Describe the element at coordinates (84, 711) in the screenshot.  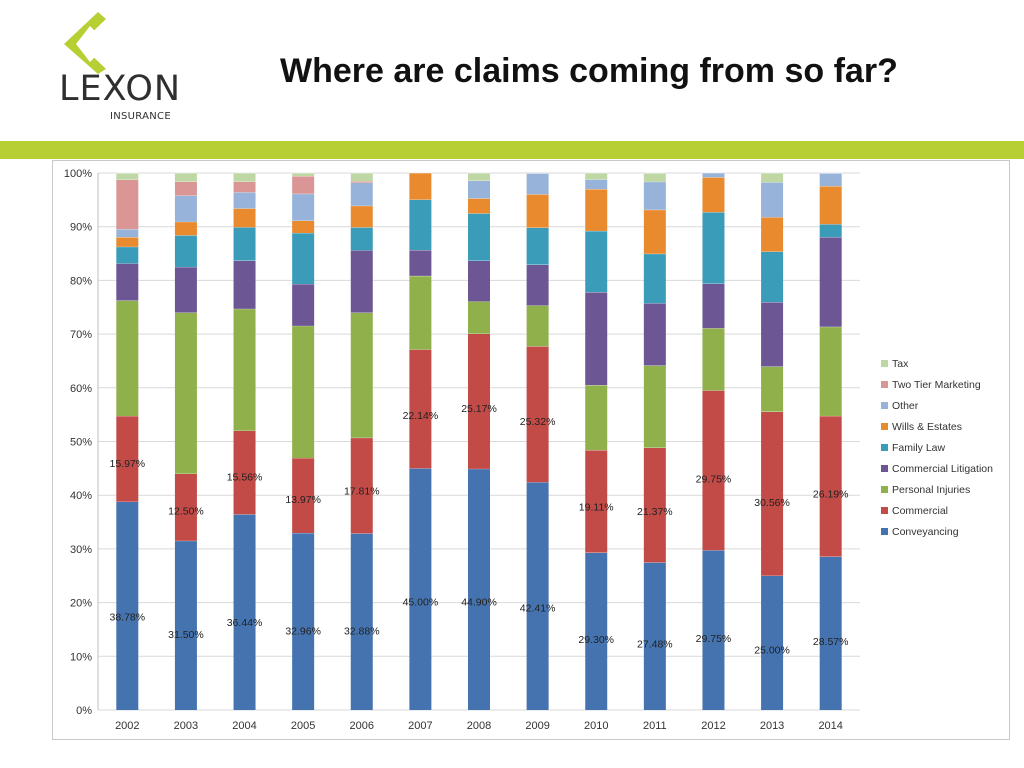
I see `y-tick-label: 0%` at that location.